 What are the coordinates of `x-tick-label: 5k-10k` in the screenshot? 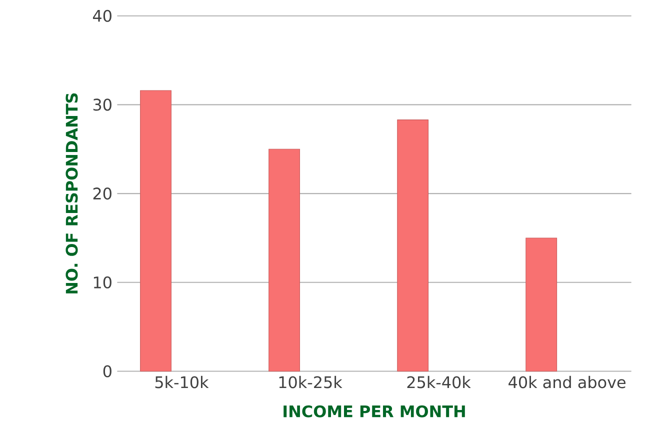 It's located at (182, 382).